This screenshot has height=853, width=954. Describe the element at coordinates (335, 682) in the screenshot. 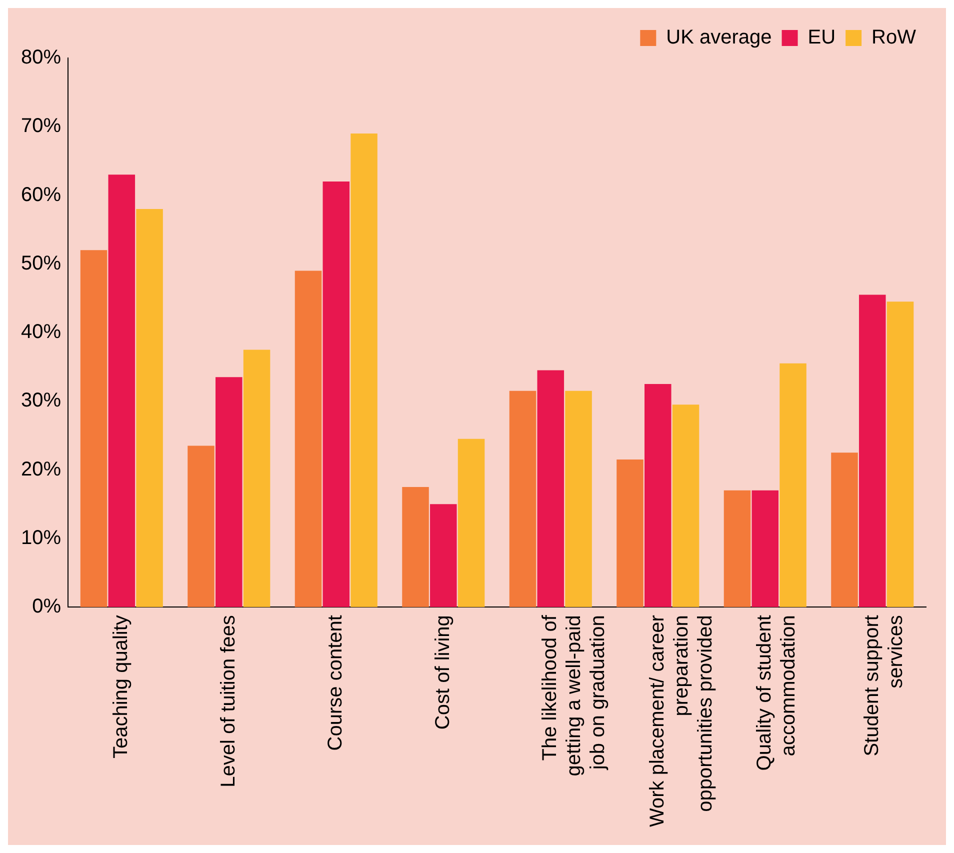

I see `x-tick-label: Course content` at that location.